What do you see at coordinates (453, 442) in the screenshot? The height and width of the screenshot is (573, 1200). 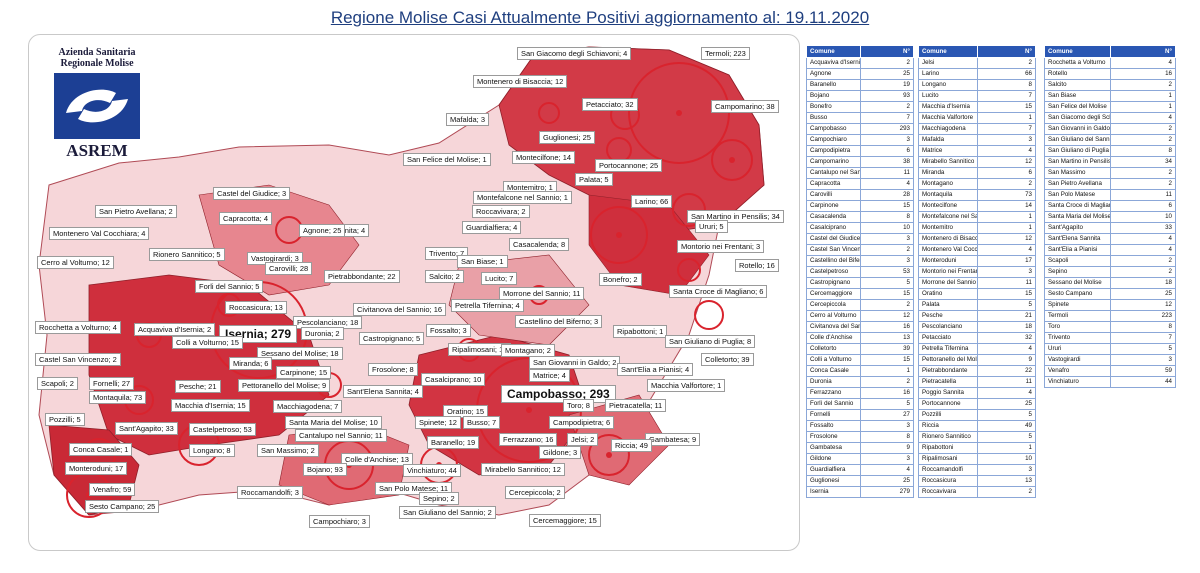 I see `map-label: Baranello; 19` at bounding box center [453, 442].